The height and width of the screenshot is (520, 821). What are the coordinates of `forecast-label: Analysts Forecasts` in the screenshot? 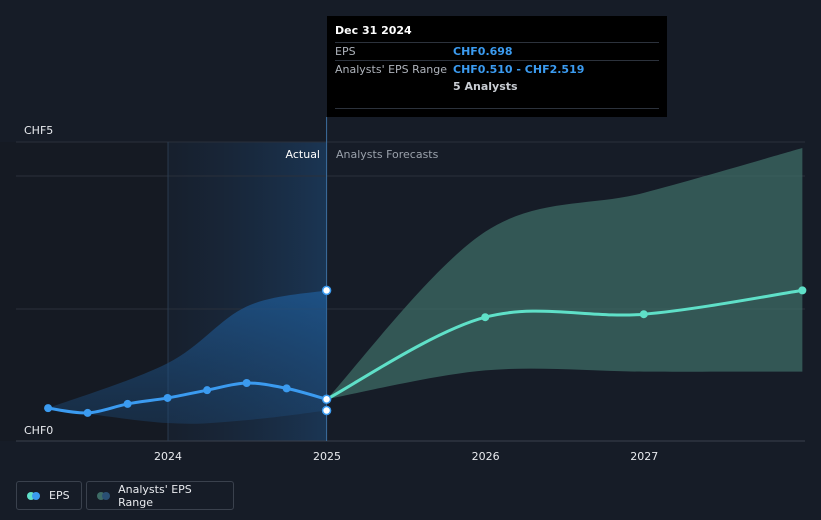 It's located at (387, 154).